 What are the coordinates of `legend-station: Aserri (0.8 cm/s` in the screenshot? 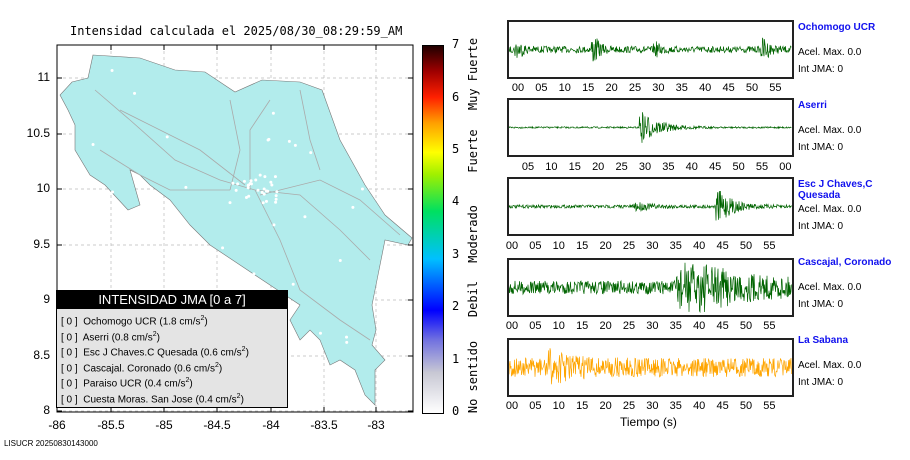 It's located at (117, 337).